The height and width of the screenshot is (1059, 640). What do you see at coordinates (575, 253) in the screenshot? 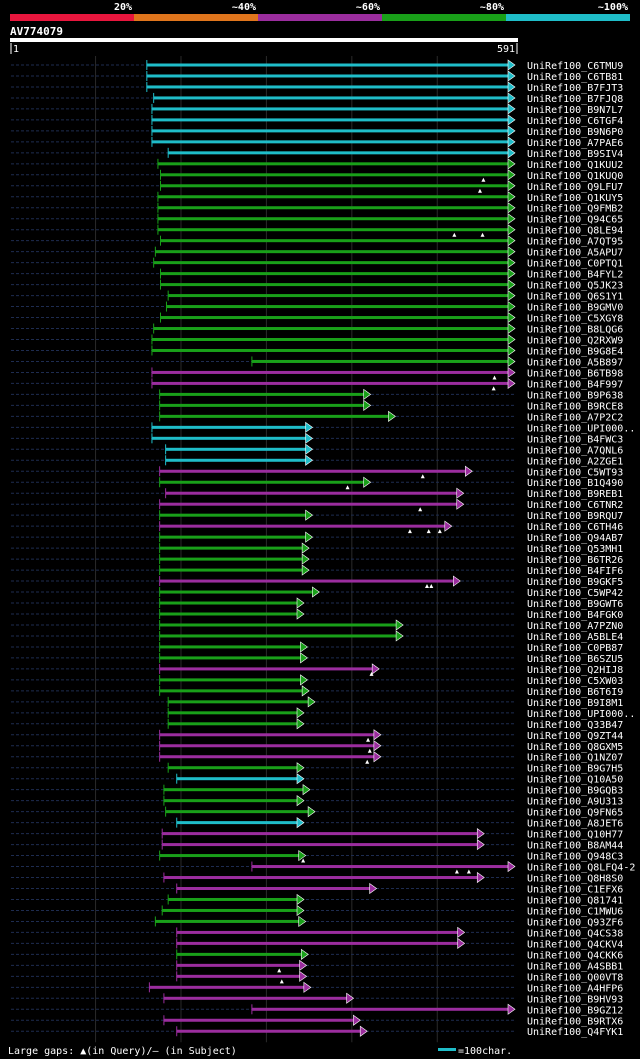
I see `hit-label: UniRef100_A5APU7` at bounding box center [575, 253].